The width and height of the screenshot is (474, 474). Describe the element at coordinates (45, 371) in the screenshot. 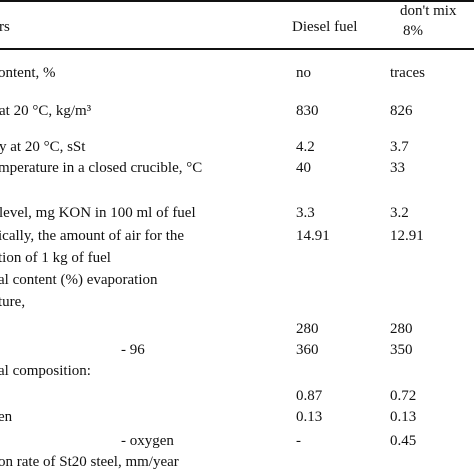

I see `row-label: al composition:` at that location.